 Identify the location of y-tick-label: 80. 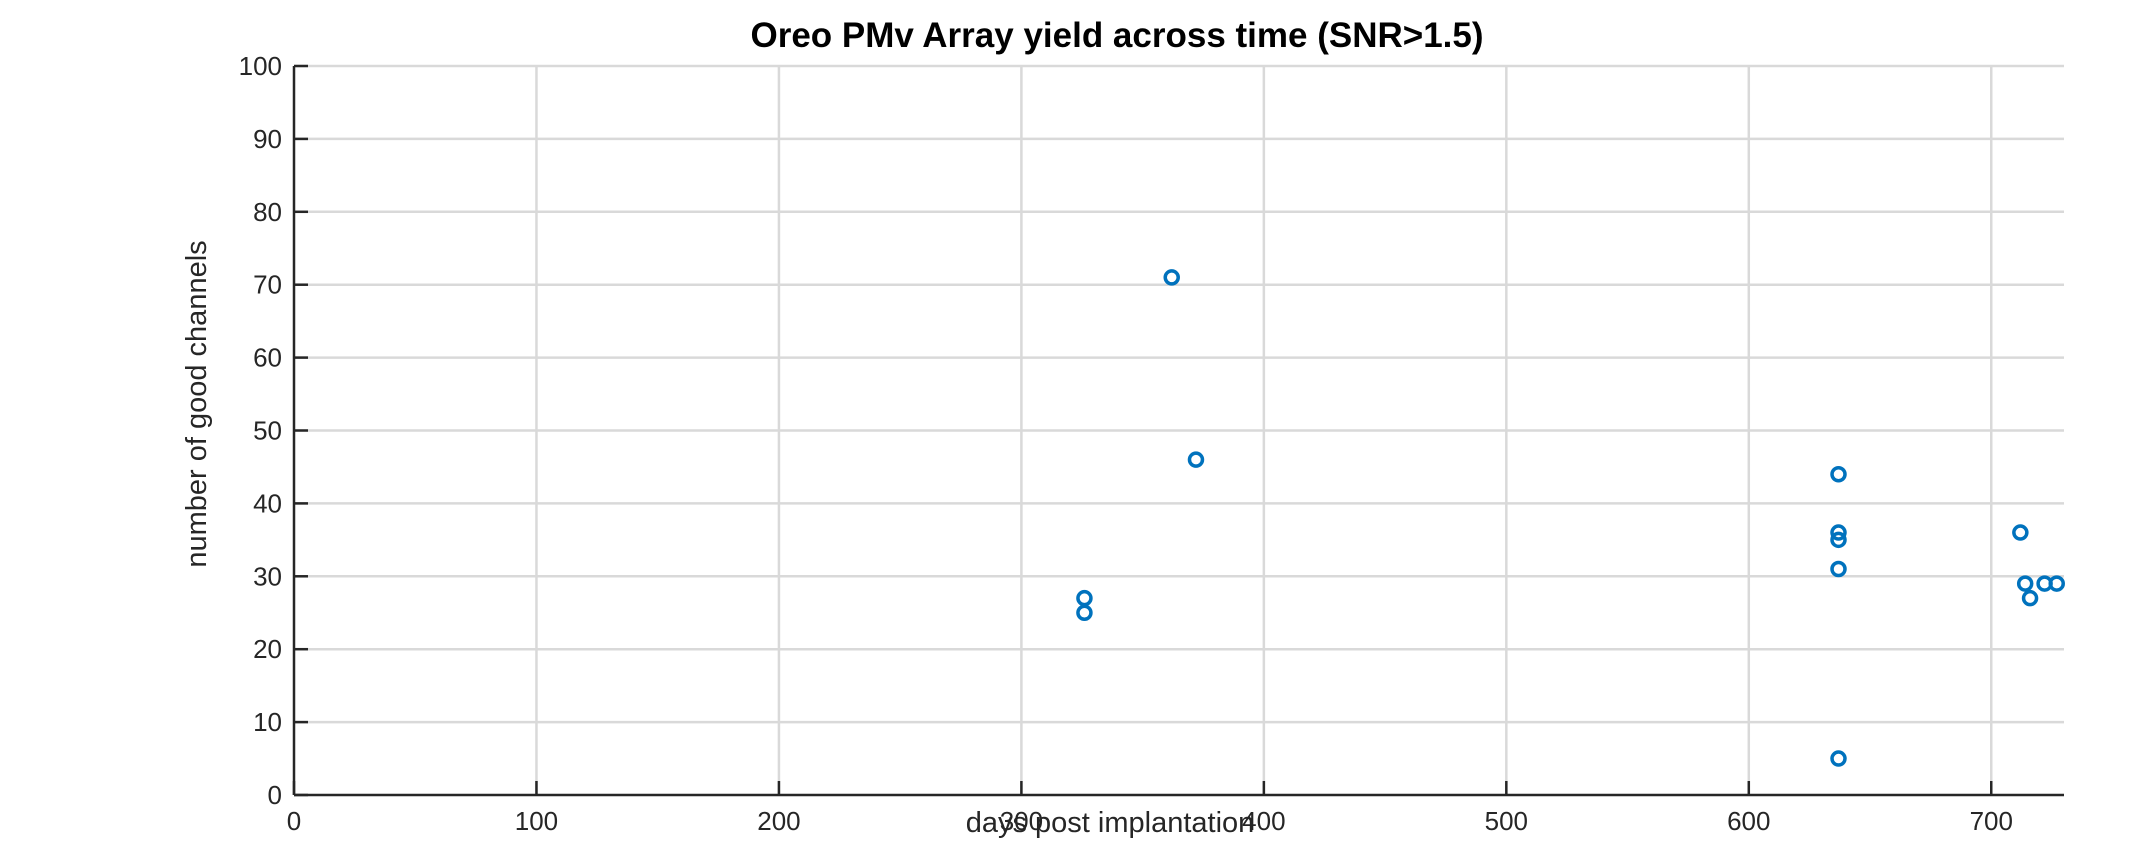
(267, 212).